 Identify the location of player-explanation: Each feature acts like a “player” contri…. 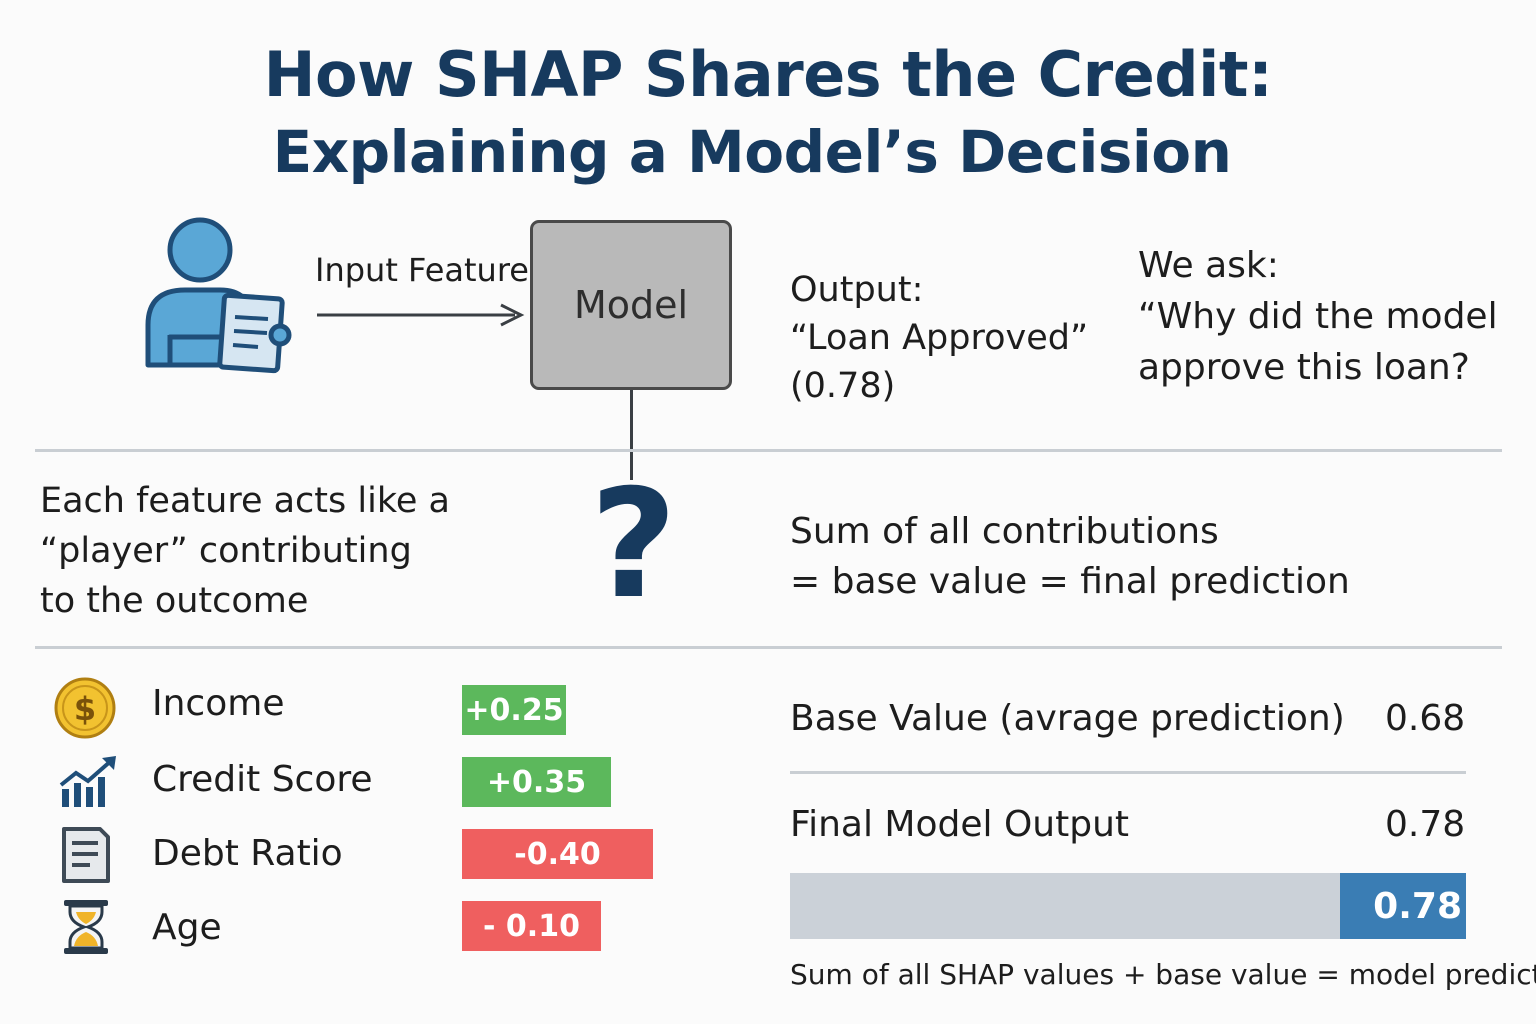
(245, 551).